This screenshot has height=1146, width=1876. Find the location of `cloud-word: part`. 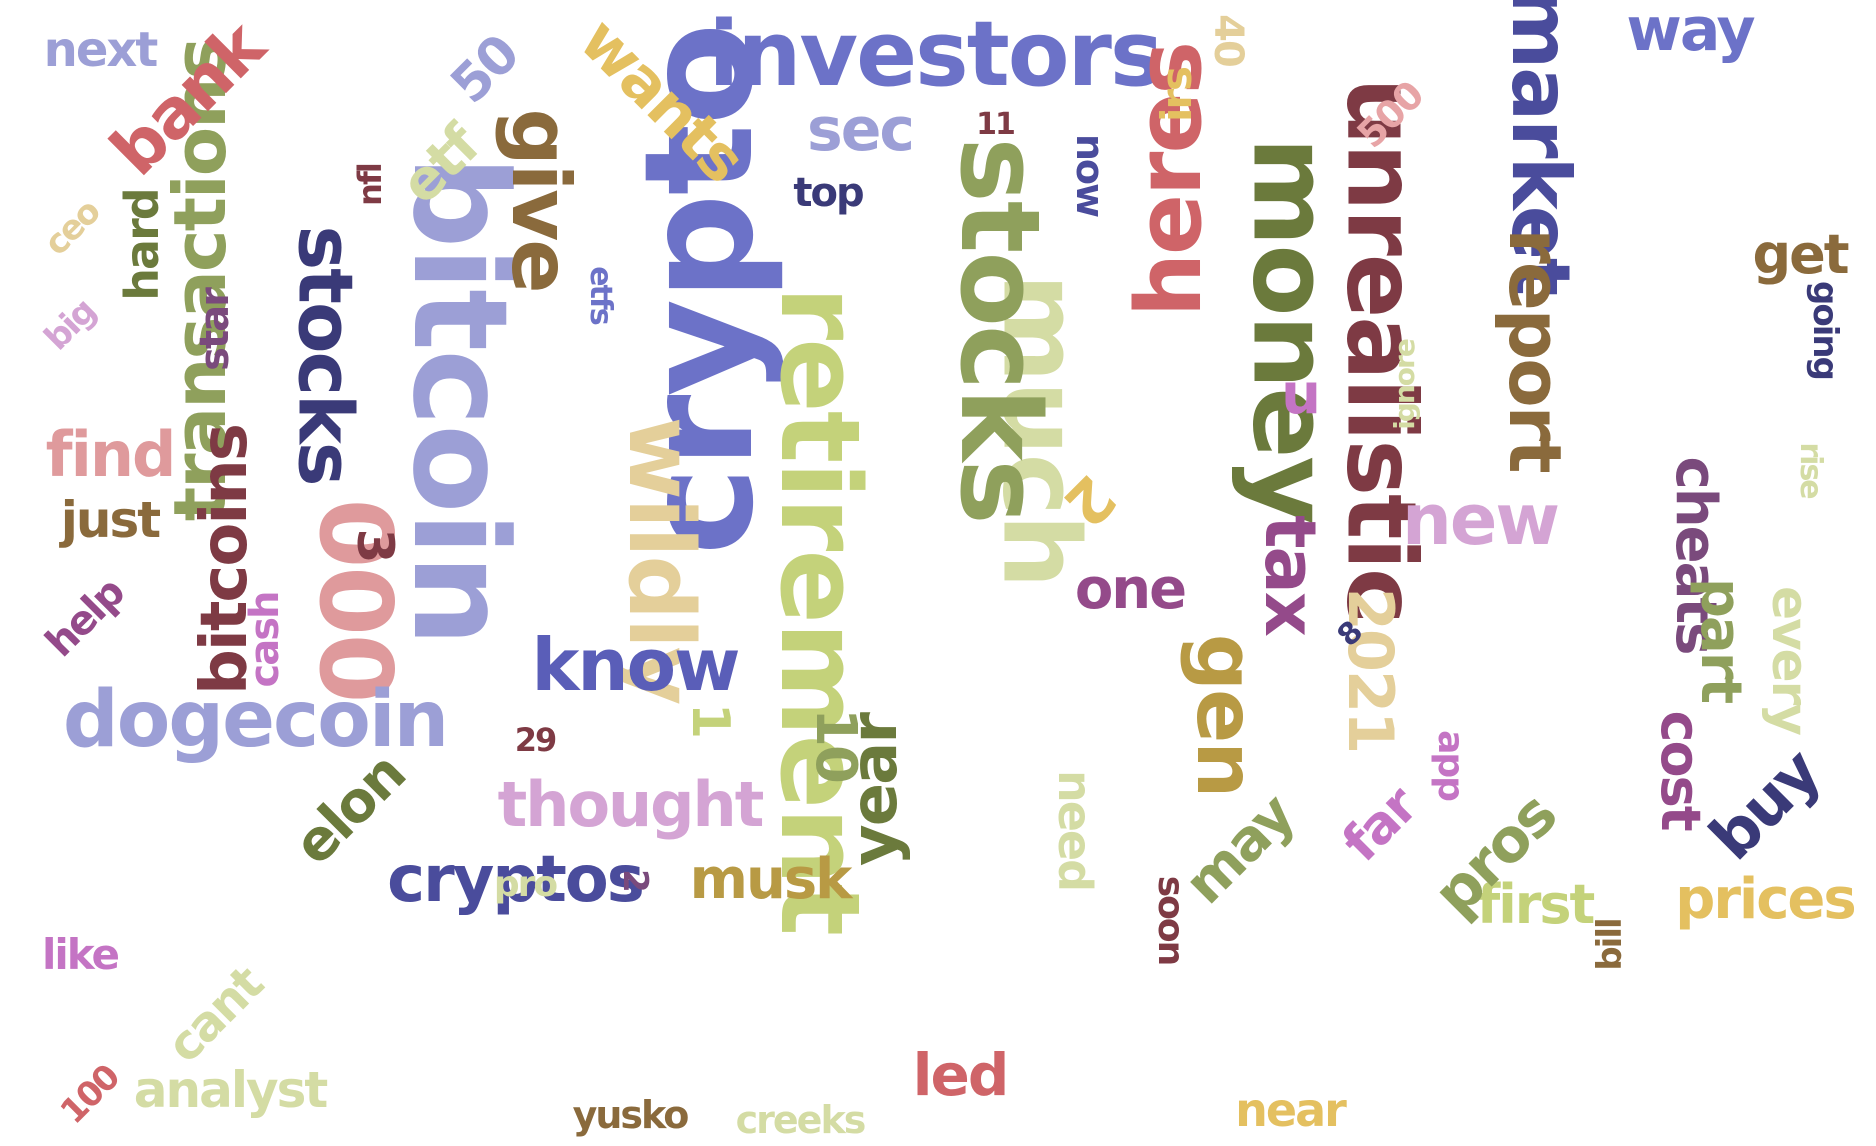

cloud-word: part is located at coordinates (1720, 640).